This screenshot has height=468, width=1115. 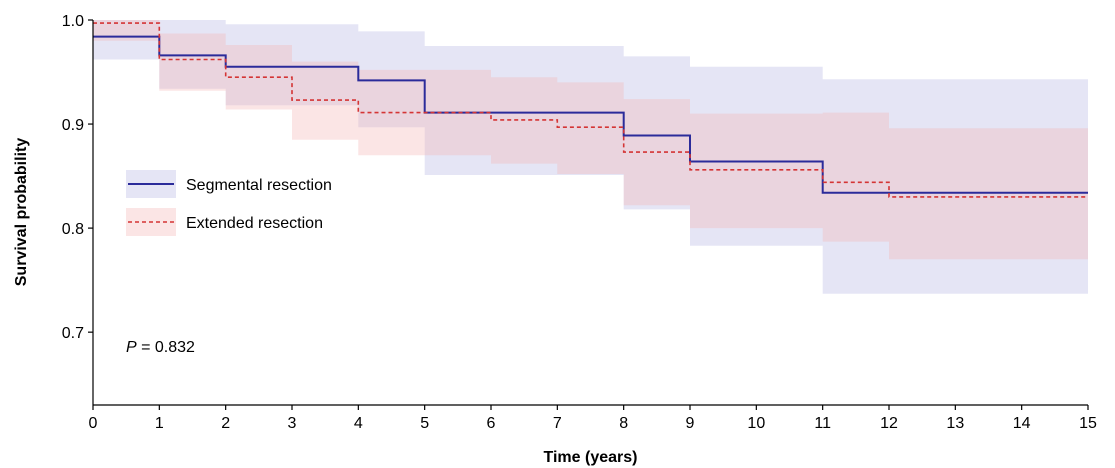 What do you see at coordinates (491, 423) in the screenshot?
I see `x-tick-label: 6` at bounding box center [491, 423].